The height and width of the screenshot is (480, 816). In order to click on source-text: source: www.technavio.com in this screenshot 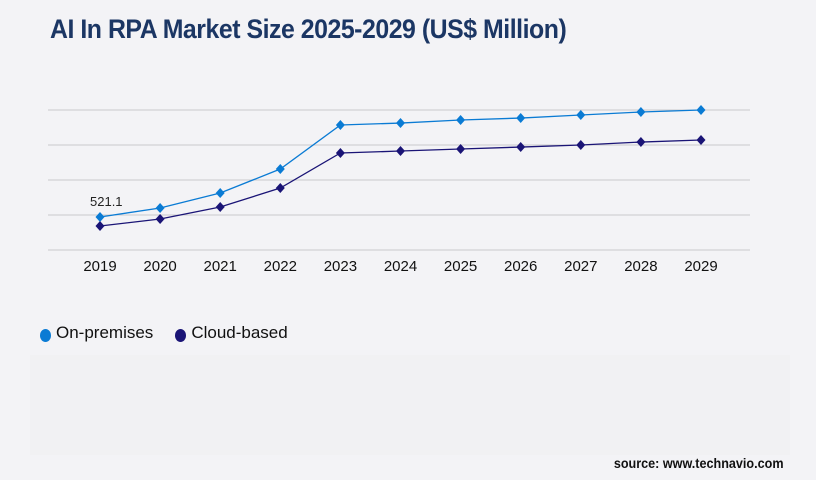, I will do `click(699, 463)`.